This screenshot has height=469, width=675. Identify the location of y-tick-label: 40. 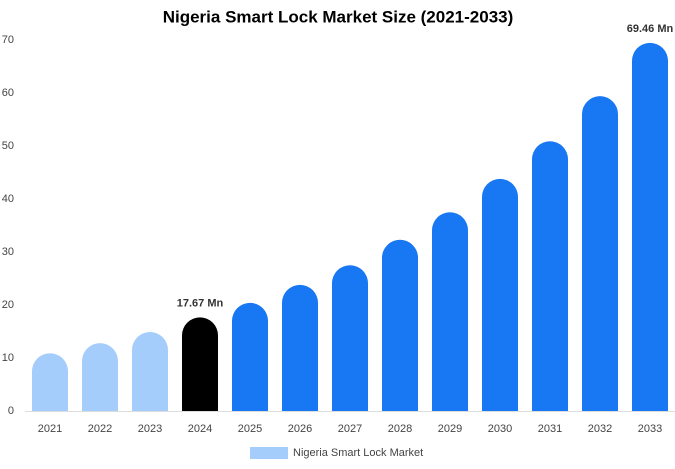
(8, 199).